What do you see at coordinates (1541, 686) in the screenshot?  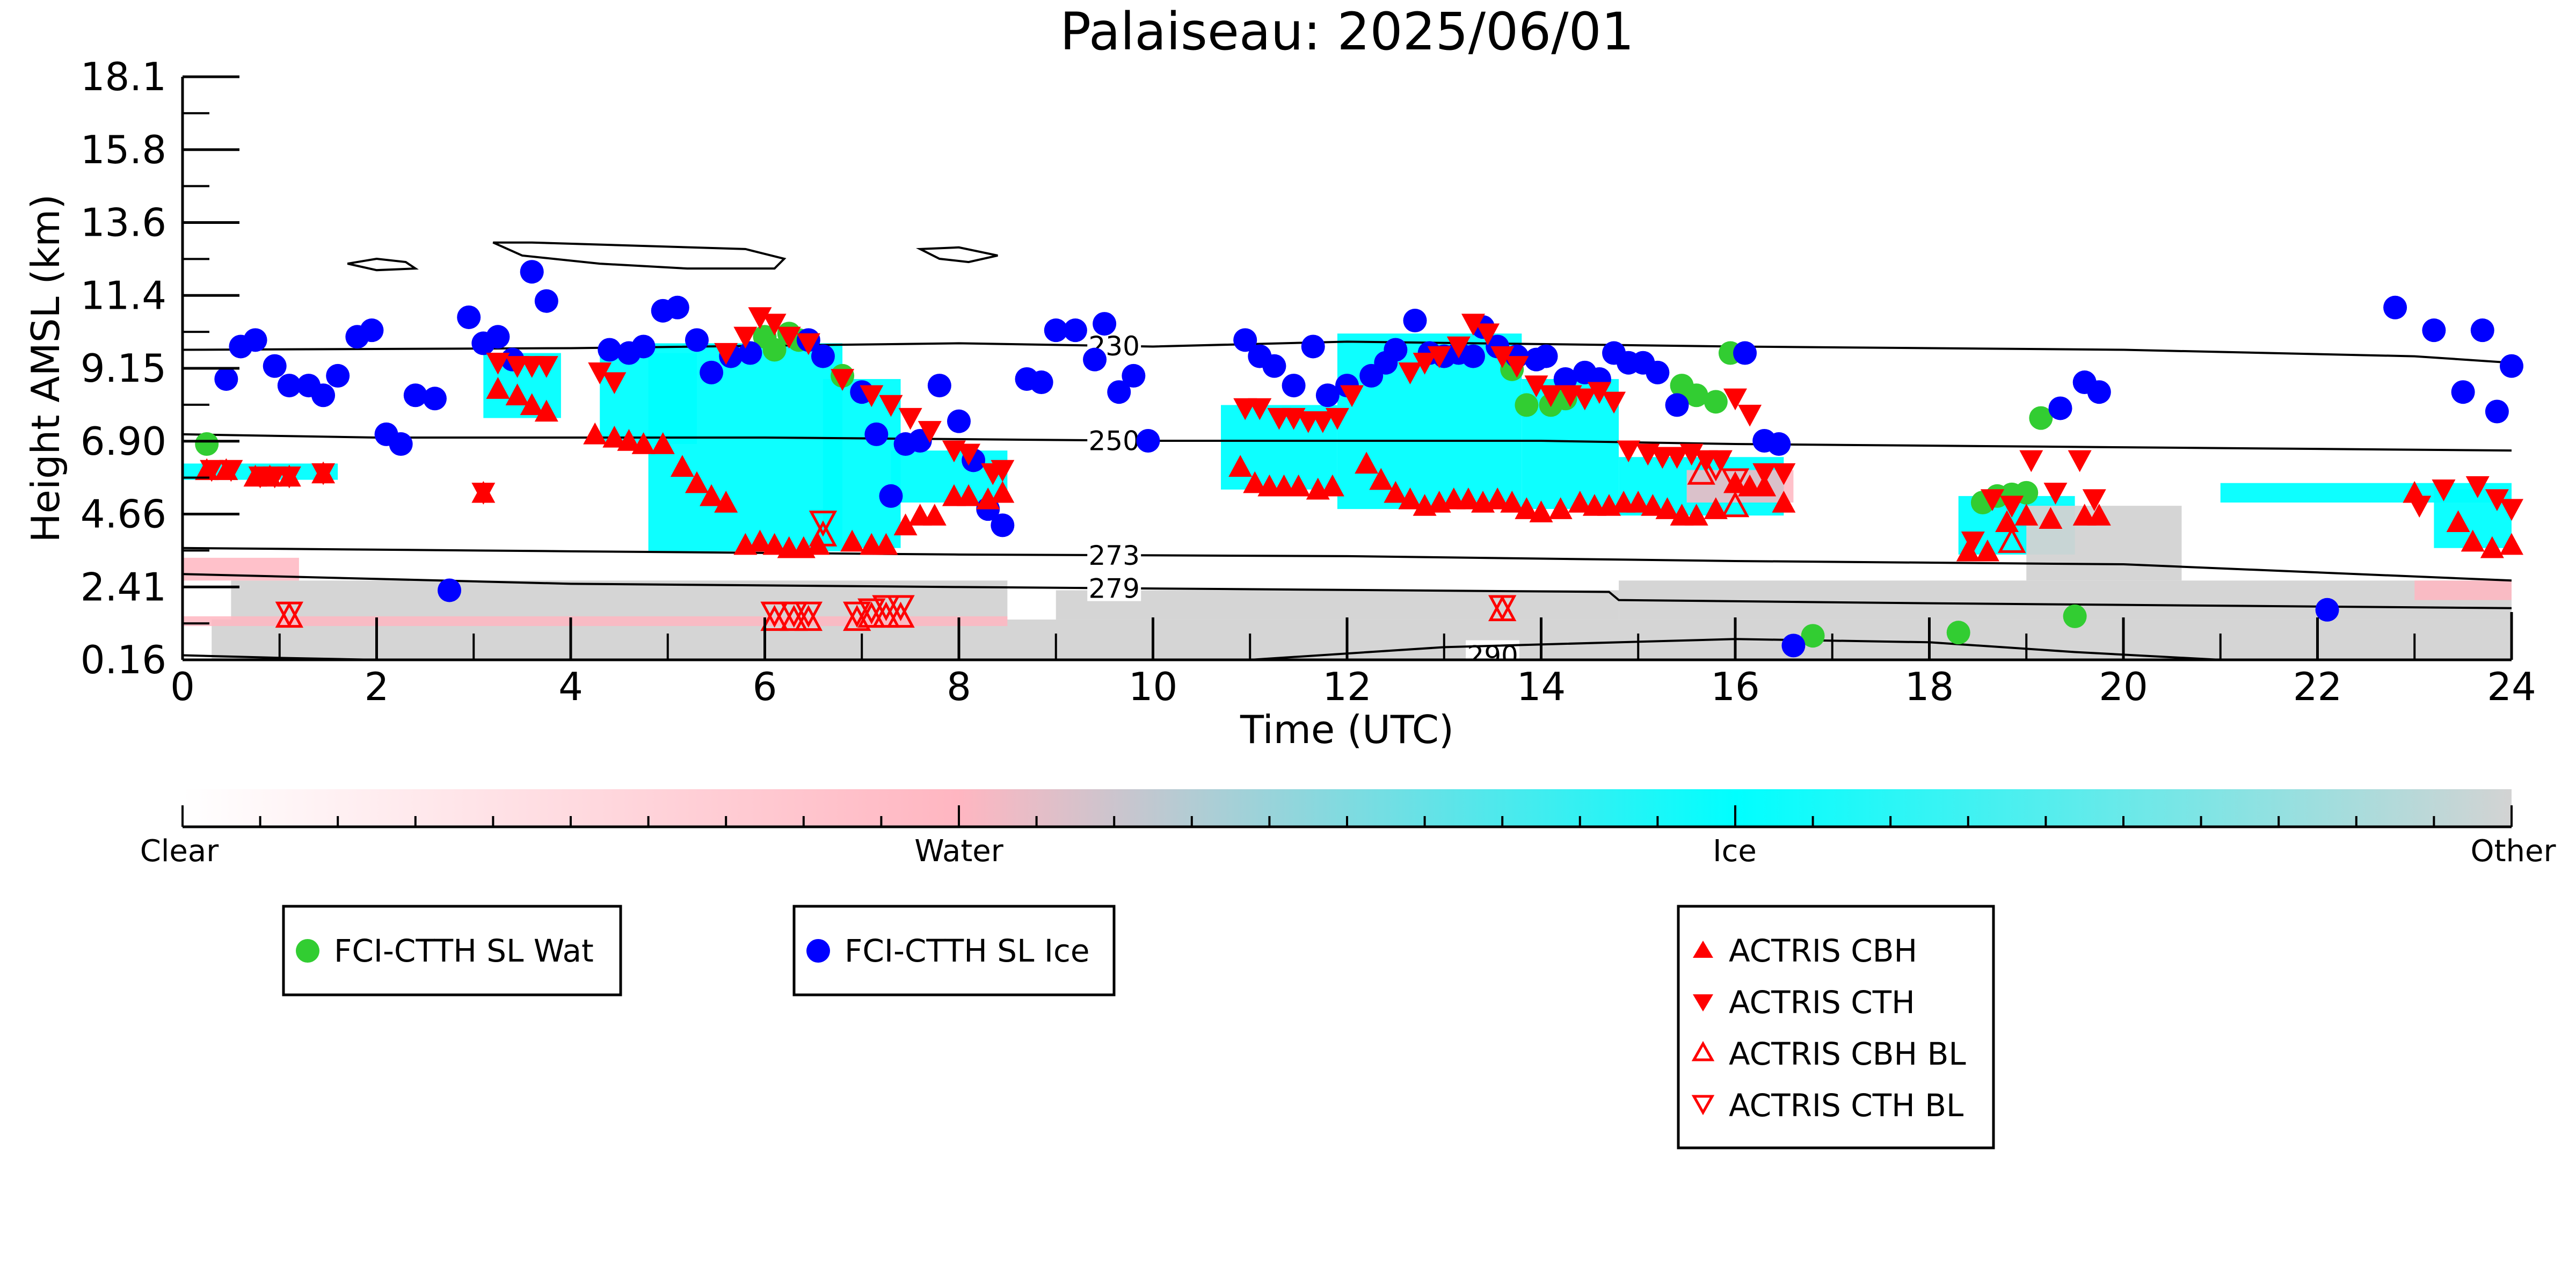 I see `x-tick-label: 14` at bounding box center [1541, 686].